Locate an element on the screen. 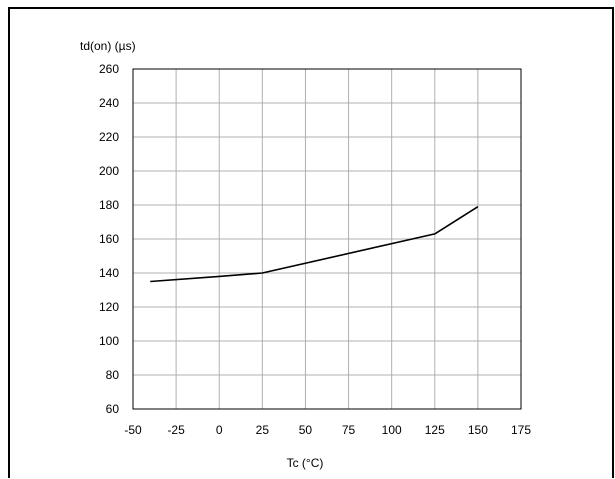 Image resolution: width=615 pixels, height=479 pixels. x-tick-label: 75 is located at coordinates (349, 430).